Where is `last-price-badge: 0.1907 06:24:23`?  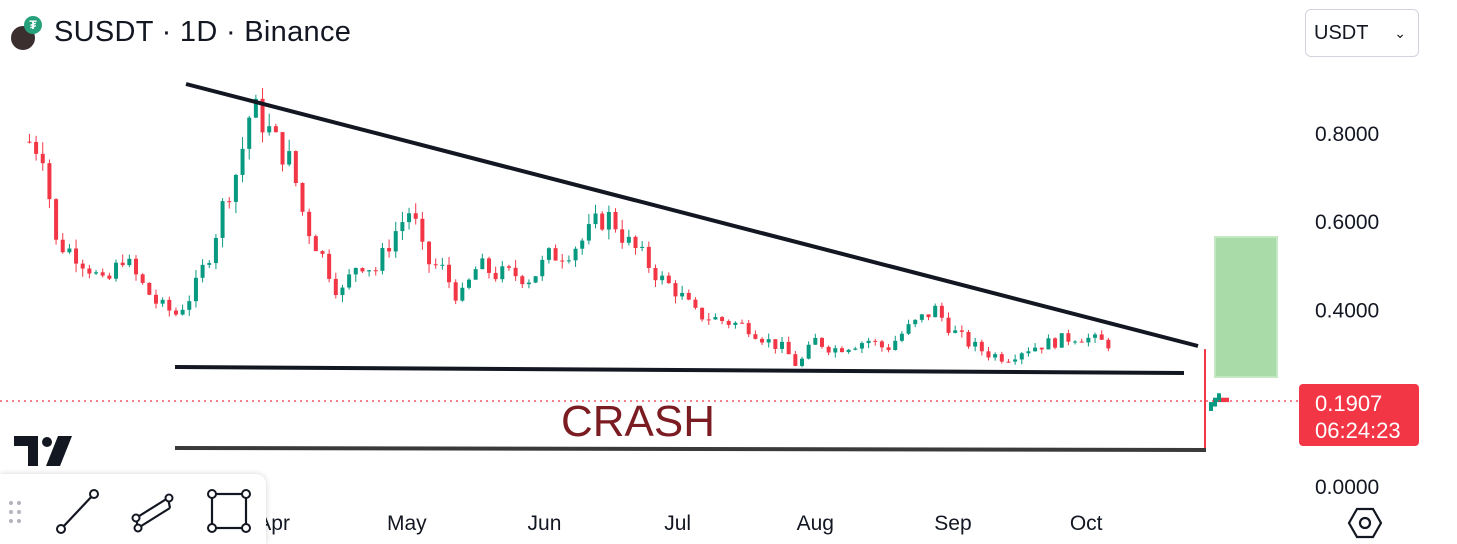 last-price-badge: 0.1907 06:24:23 is located at coordinates (1359, 415).